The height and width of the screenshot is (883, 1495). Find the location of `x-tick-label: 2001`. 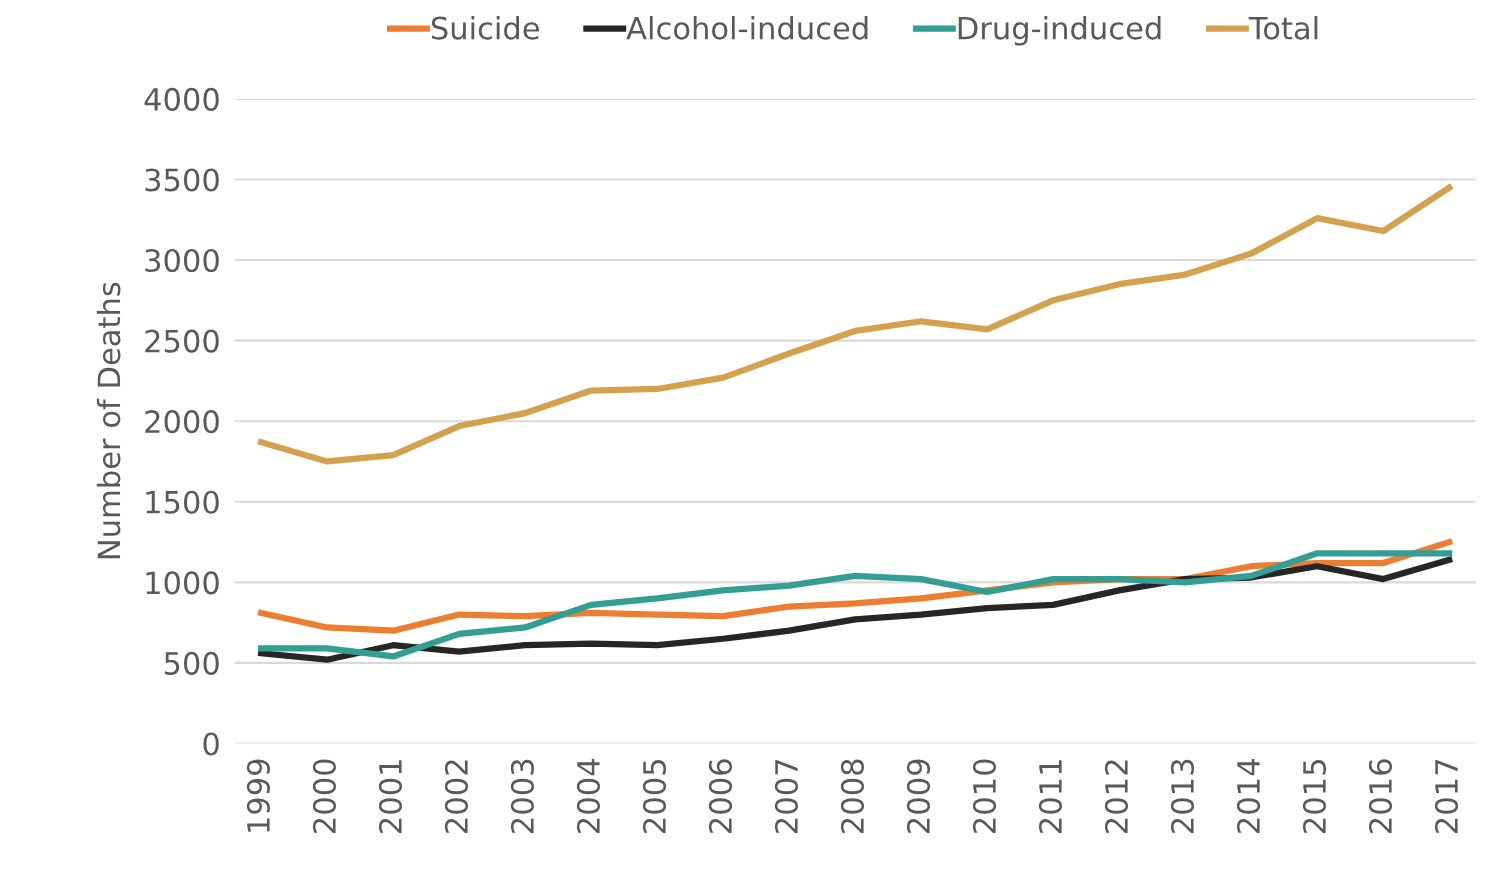

x-tick-label: 2001 is located at coordinates (390, 796).